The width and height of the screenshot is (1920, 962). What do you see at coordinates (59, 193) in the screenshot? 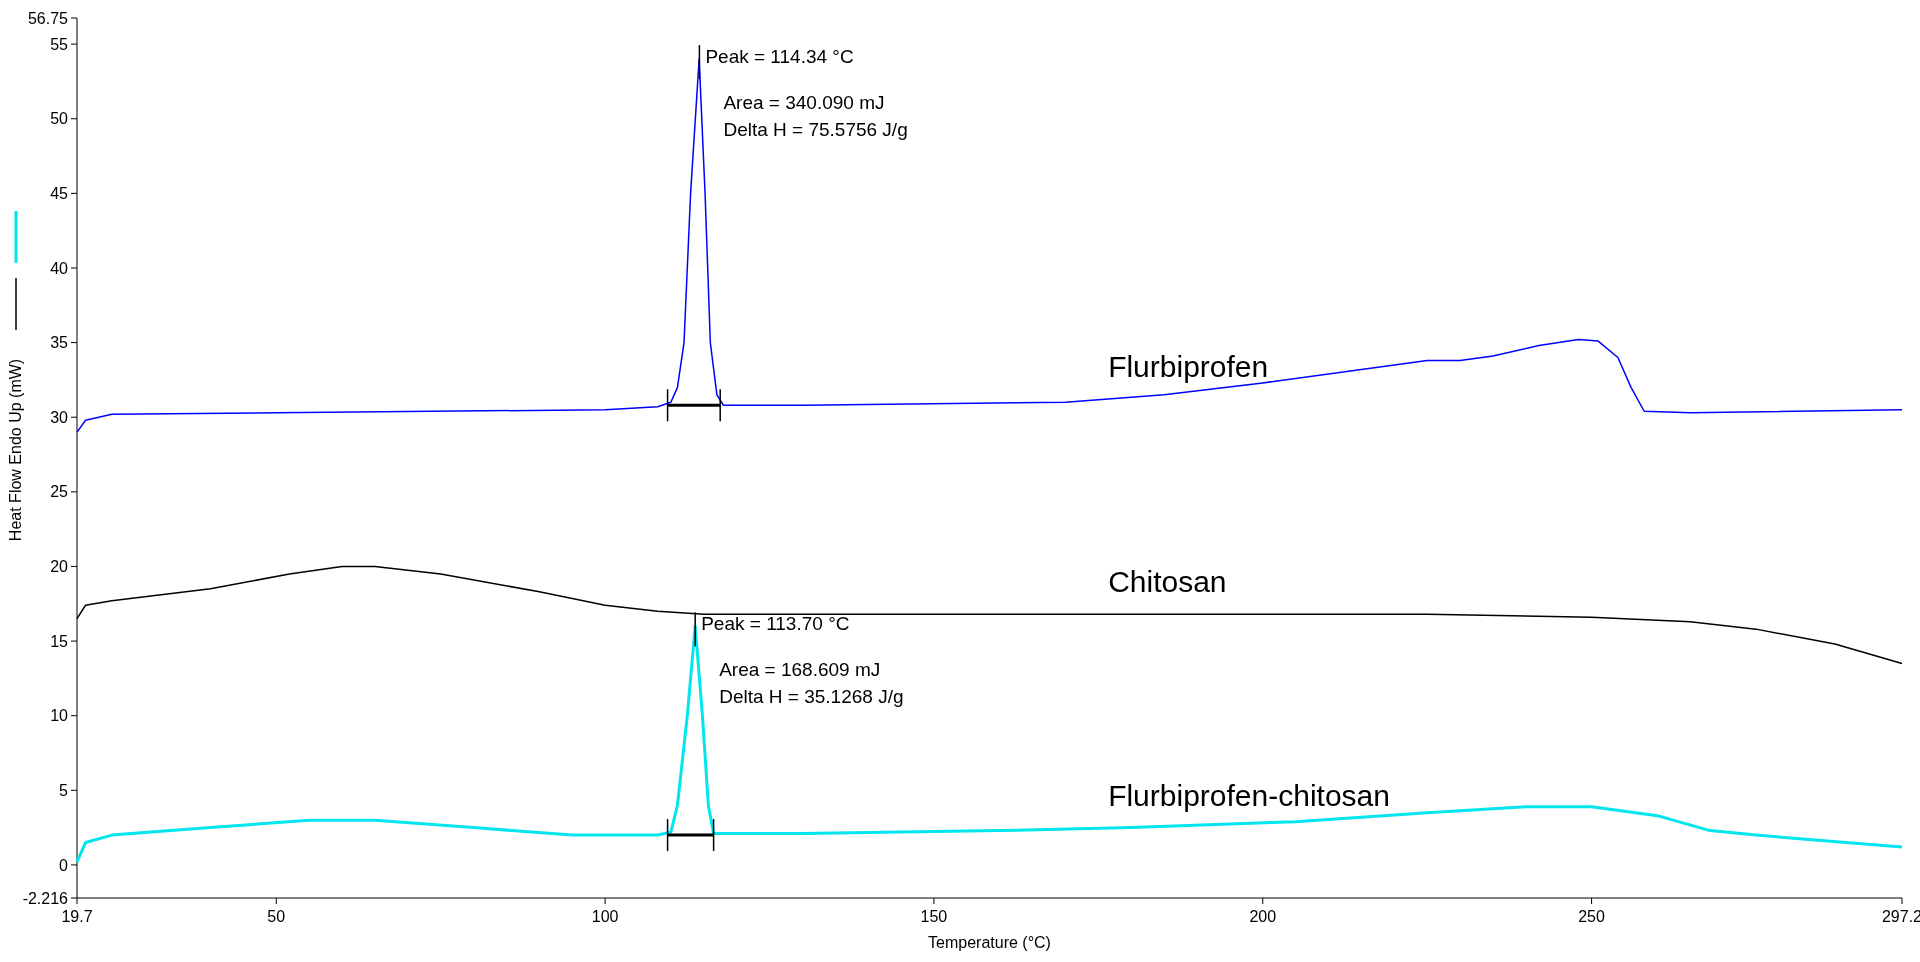
I see `y-tick-label: 45` at bounding box center [59, 193].